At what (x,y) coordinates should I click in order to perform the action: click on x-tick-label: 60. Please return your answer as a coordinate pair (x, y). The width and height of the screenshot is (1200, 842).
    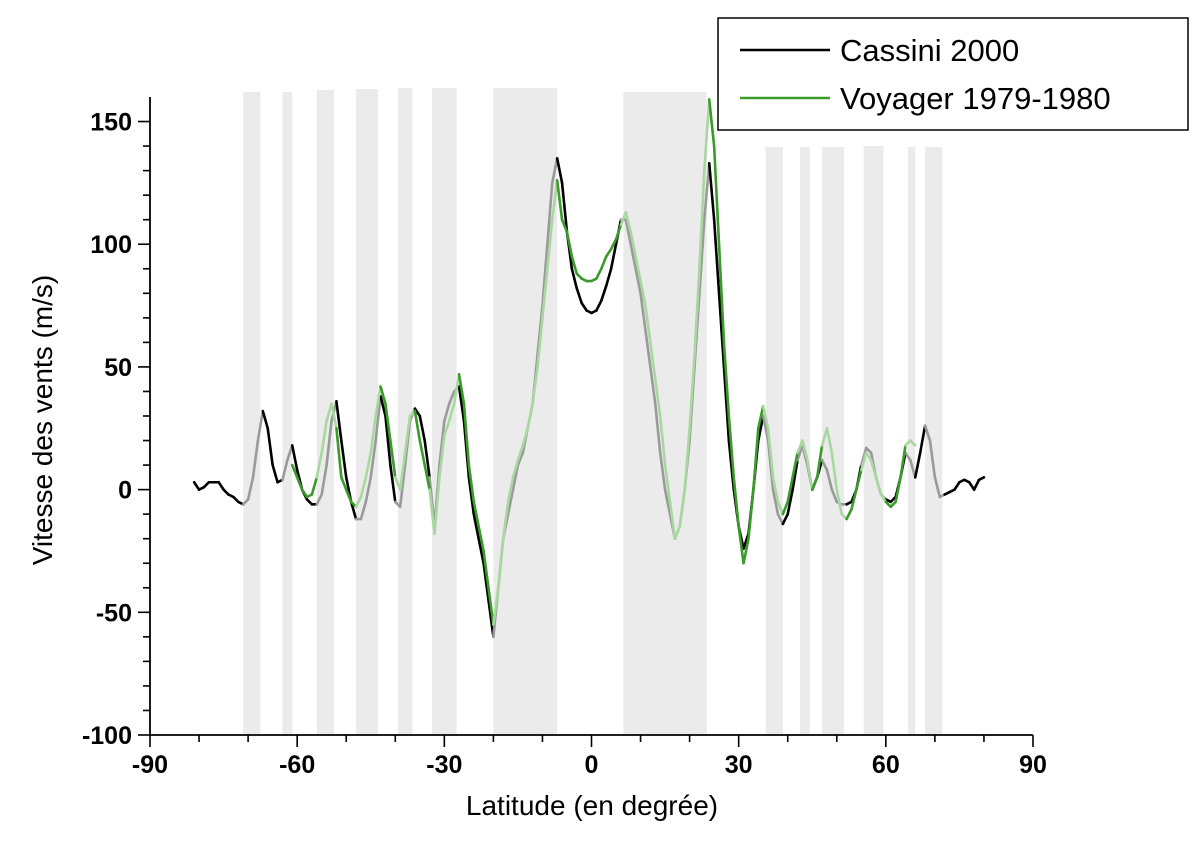
    Looking at the image, I should click on (886, 765).